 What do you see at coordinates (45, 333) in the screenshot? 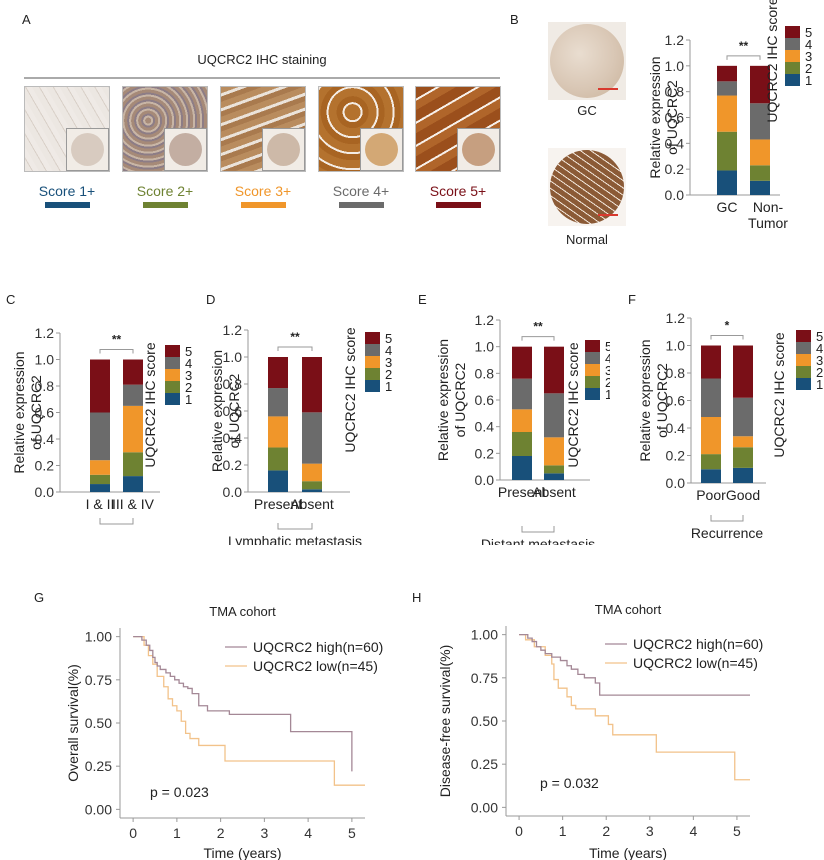
I see `y-tick-label: 1.2` at bounding box center [45, 333].